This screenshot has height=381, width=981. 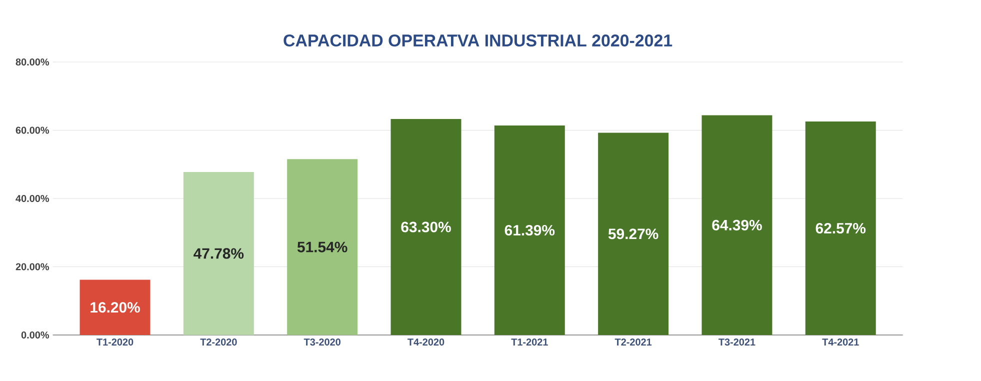 What do you see at coordinates (115, 342) in the screenshot?
I see `x-tick-label: T1-2020` at bounding box center [115, 342].